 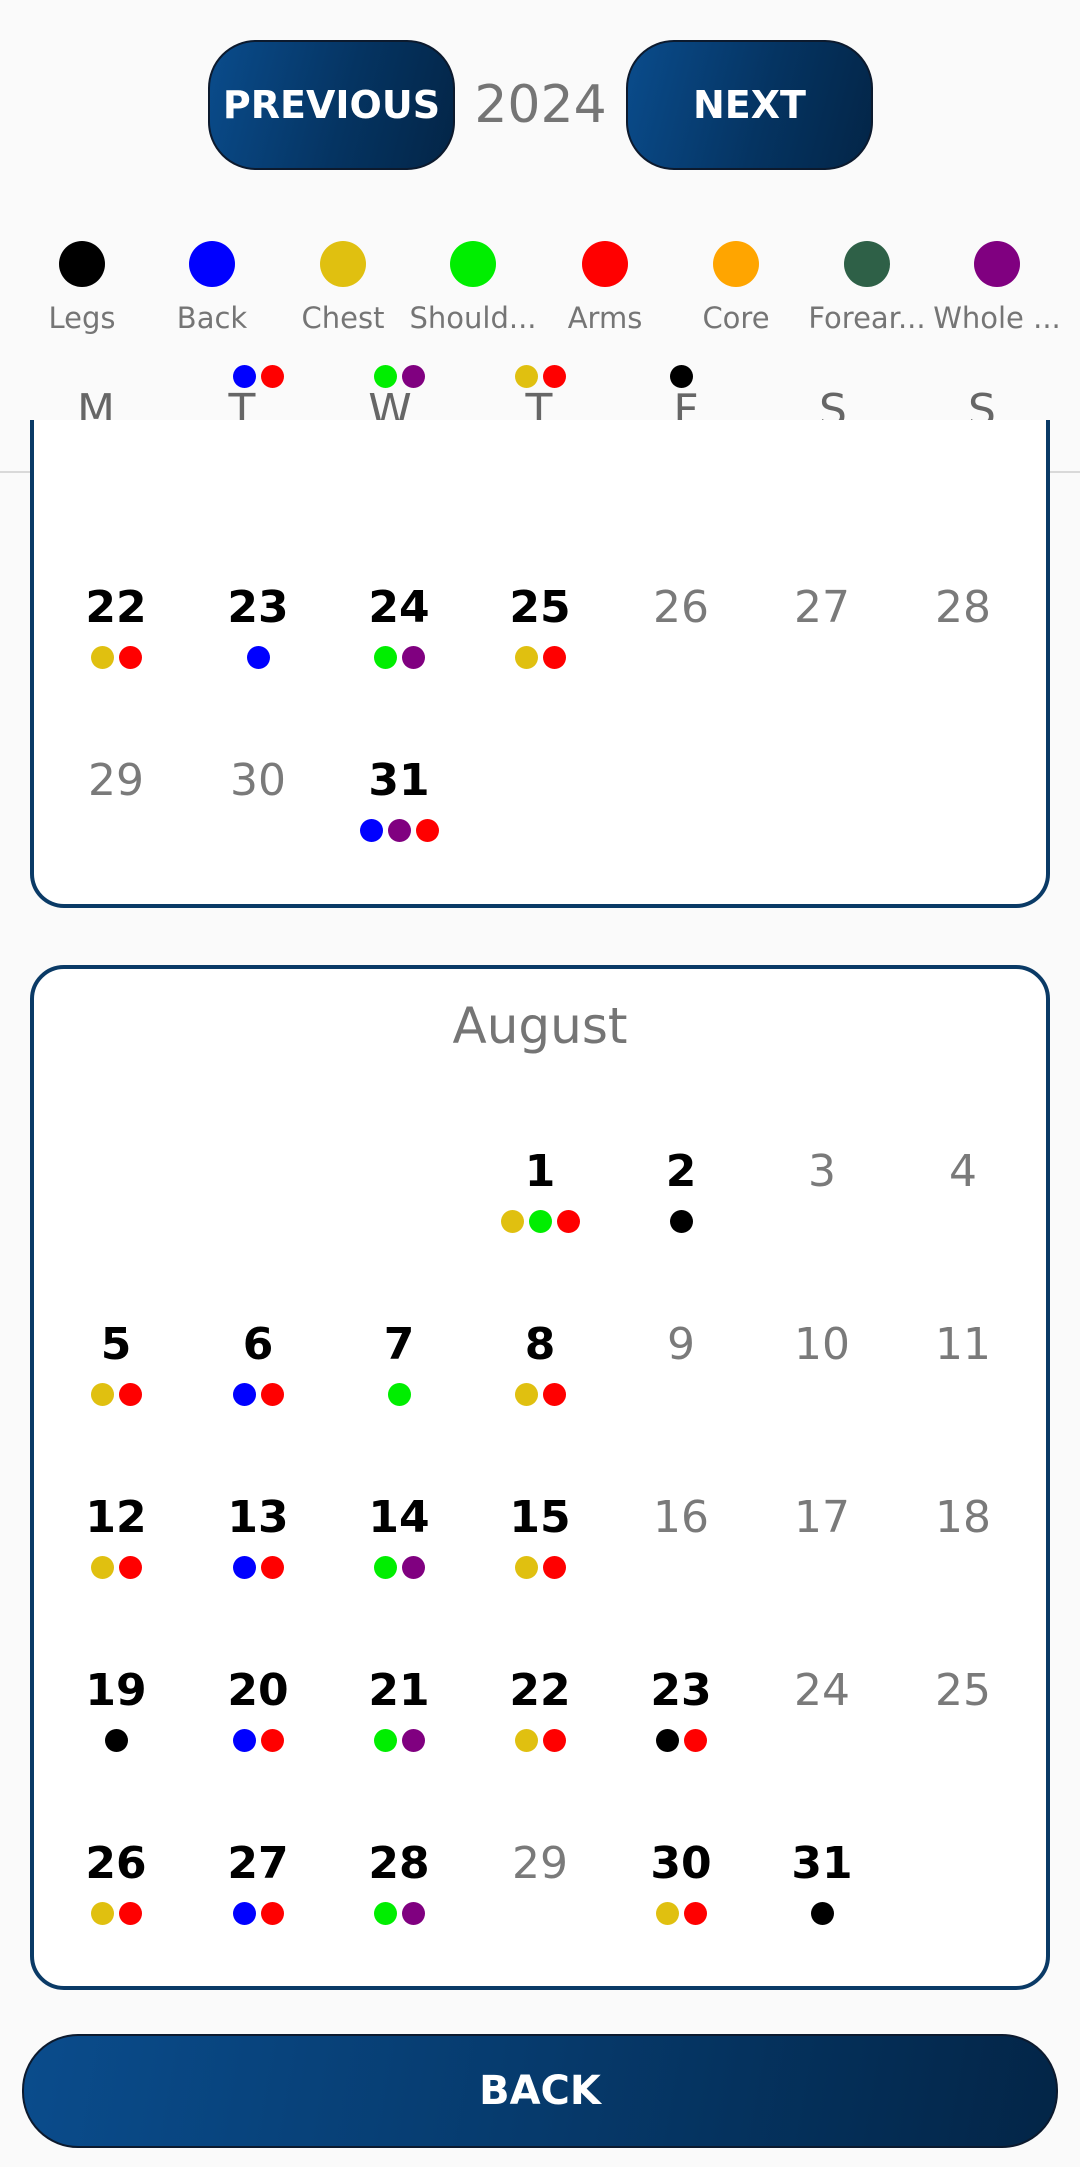 I want to click on calendar-day: 19, so click(x=116, y=1708).